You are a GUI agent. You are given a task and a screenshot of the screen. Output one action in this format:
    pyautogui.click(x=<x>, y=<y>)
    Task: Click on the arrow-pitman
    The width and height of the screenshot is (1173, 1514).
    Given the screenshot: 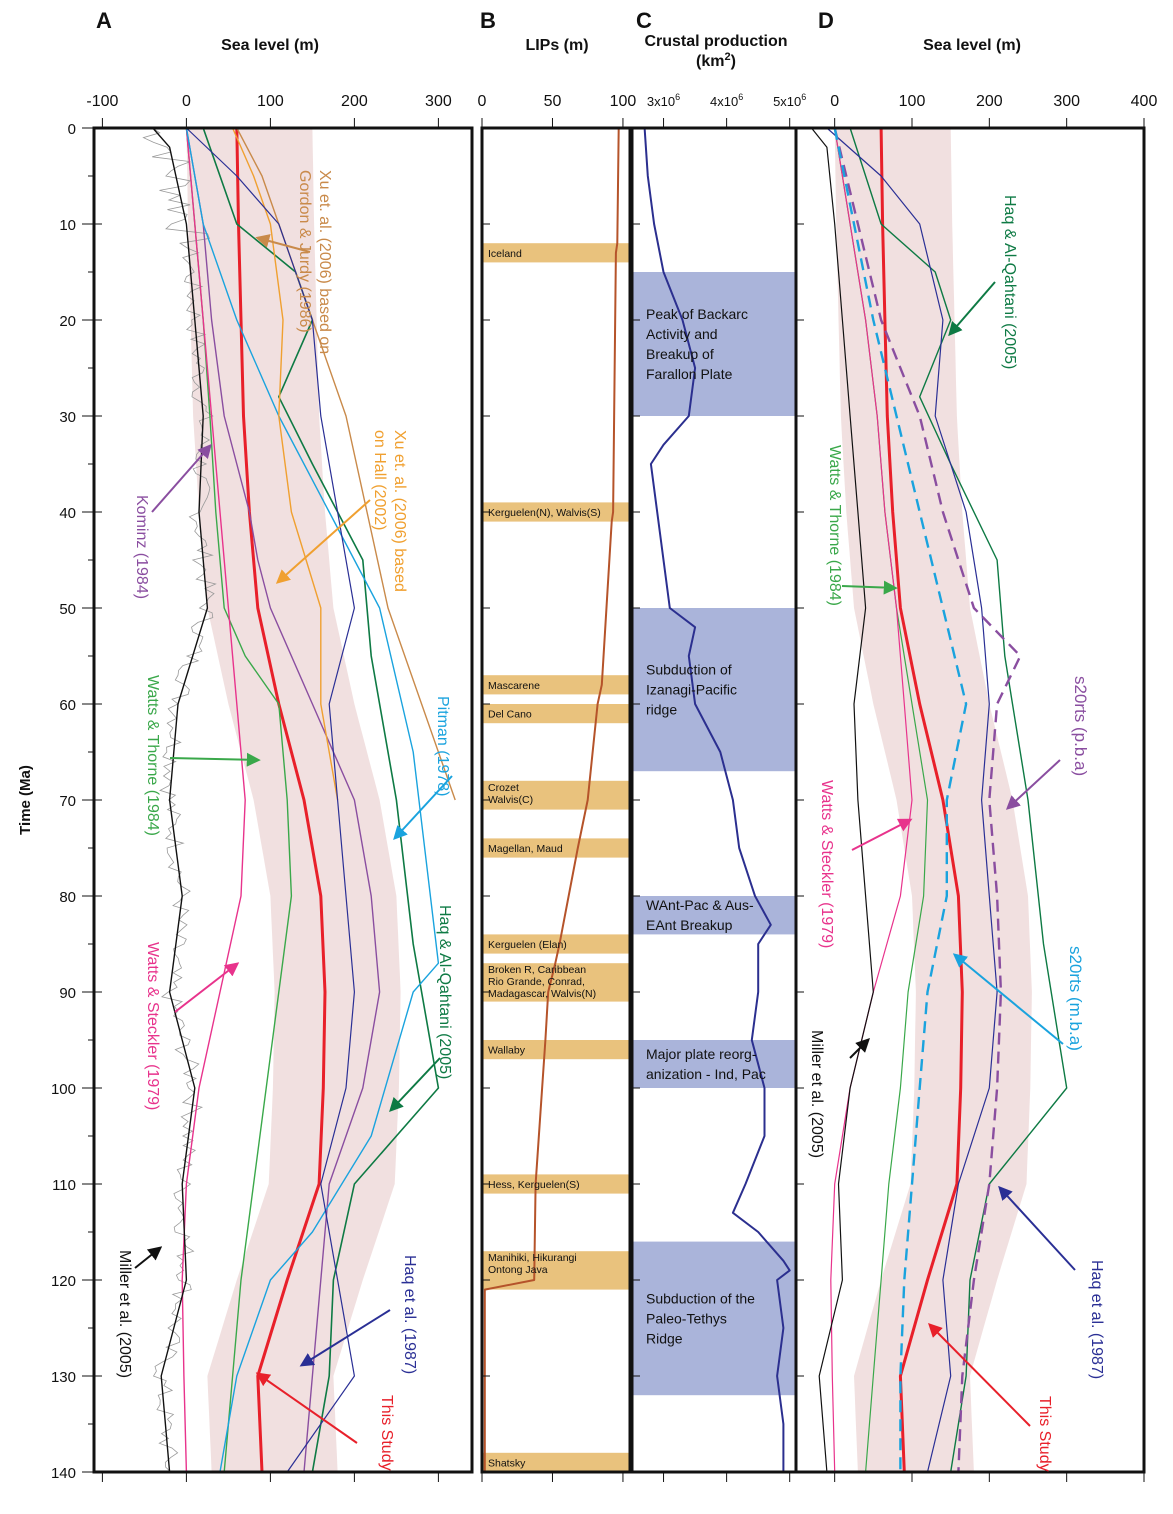 What is the action you would take?
    pyautogui.click(x=423, y=808)
    